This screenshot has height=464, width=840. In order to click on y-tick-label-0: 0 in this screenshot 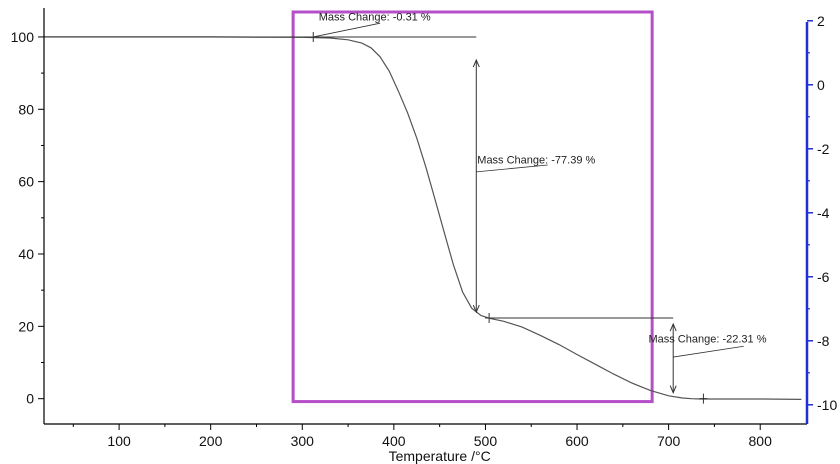, I will do `click(30, 399)`.